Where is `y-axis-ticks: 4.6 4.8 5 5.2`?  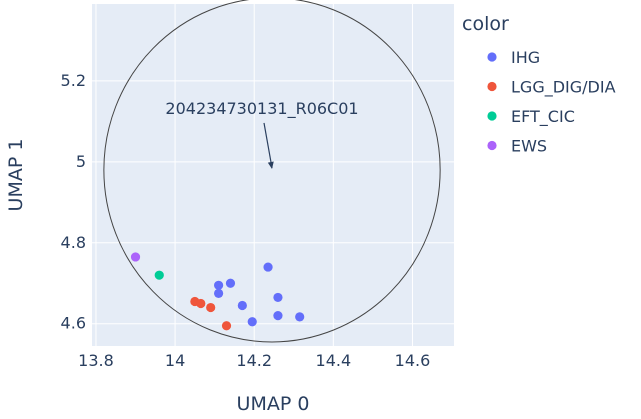 y-axis-ticks: 4.6 4.8 5 5.2 is located at coordinates (73, 202).